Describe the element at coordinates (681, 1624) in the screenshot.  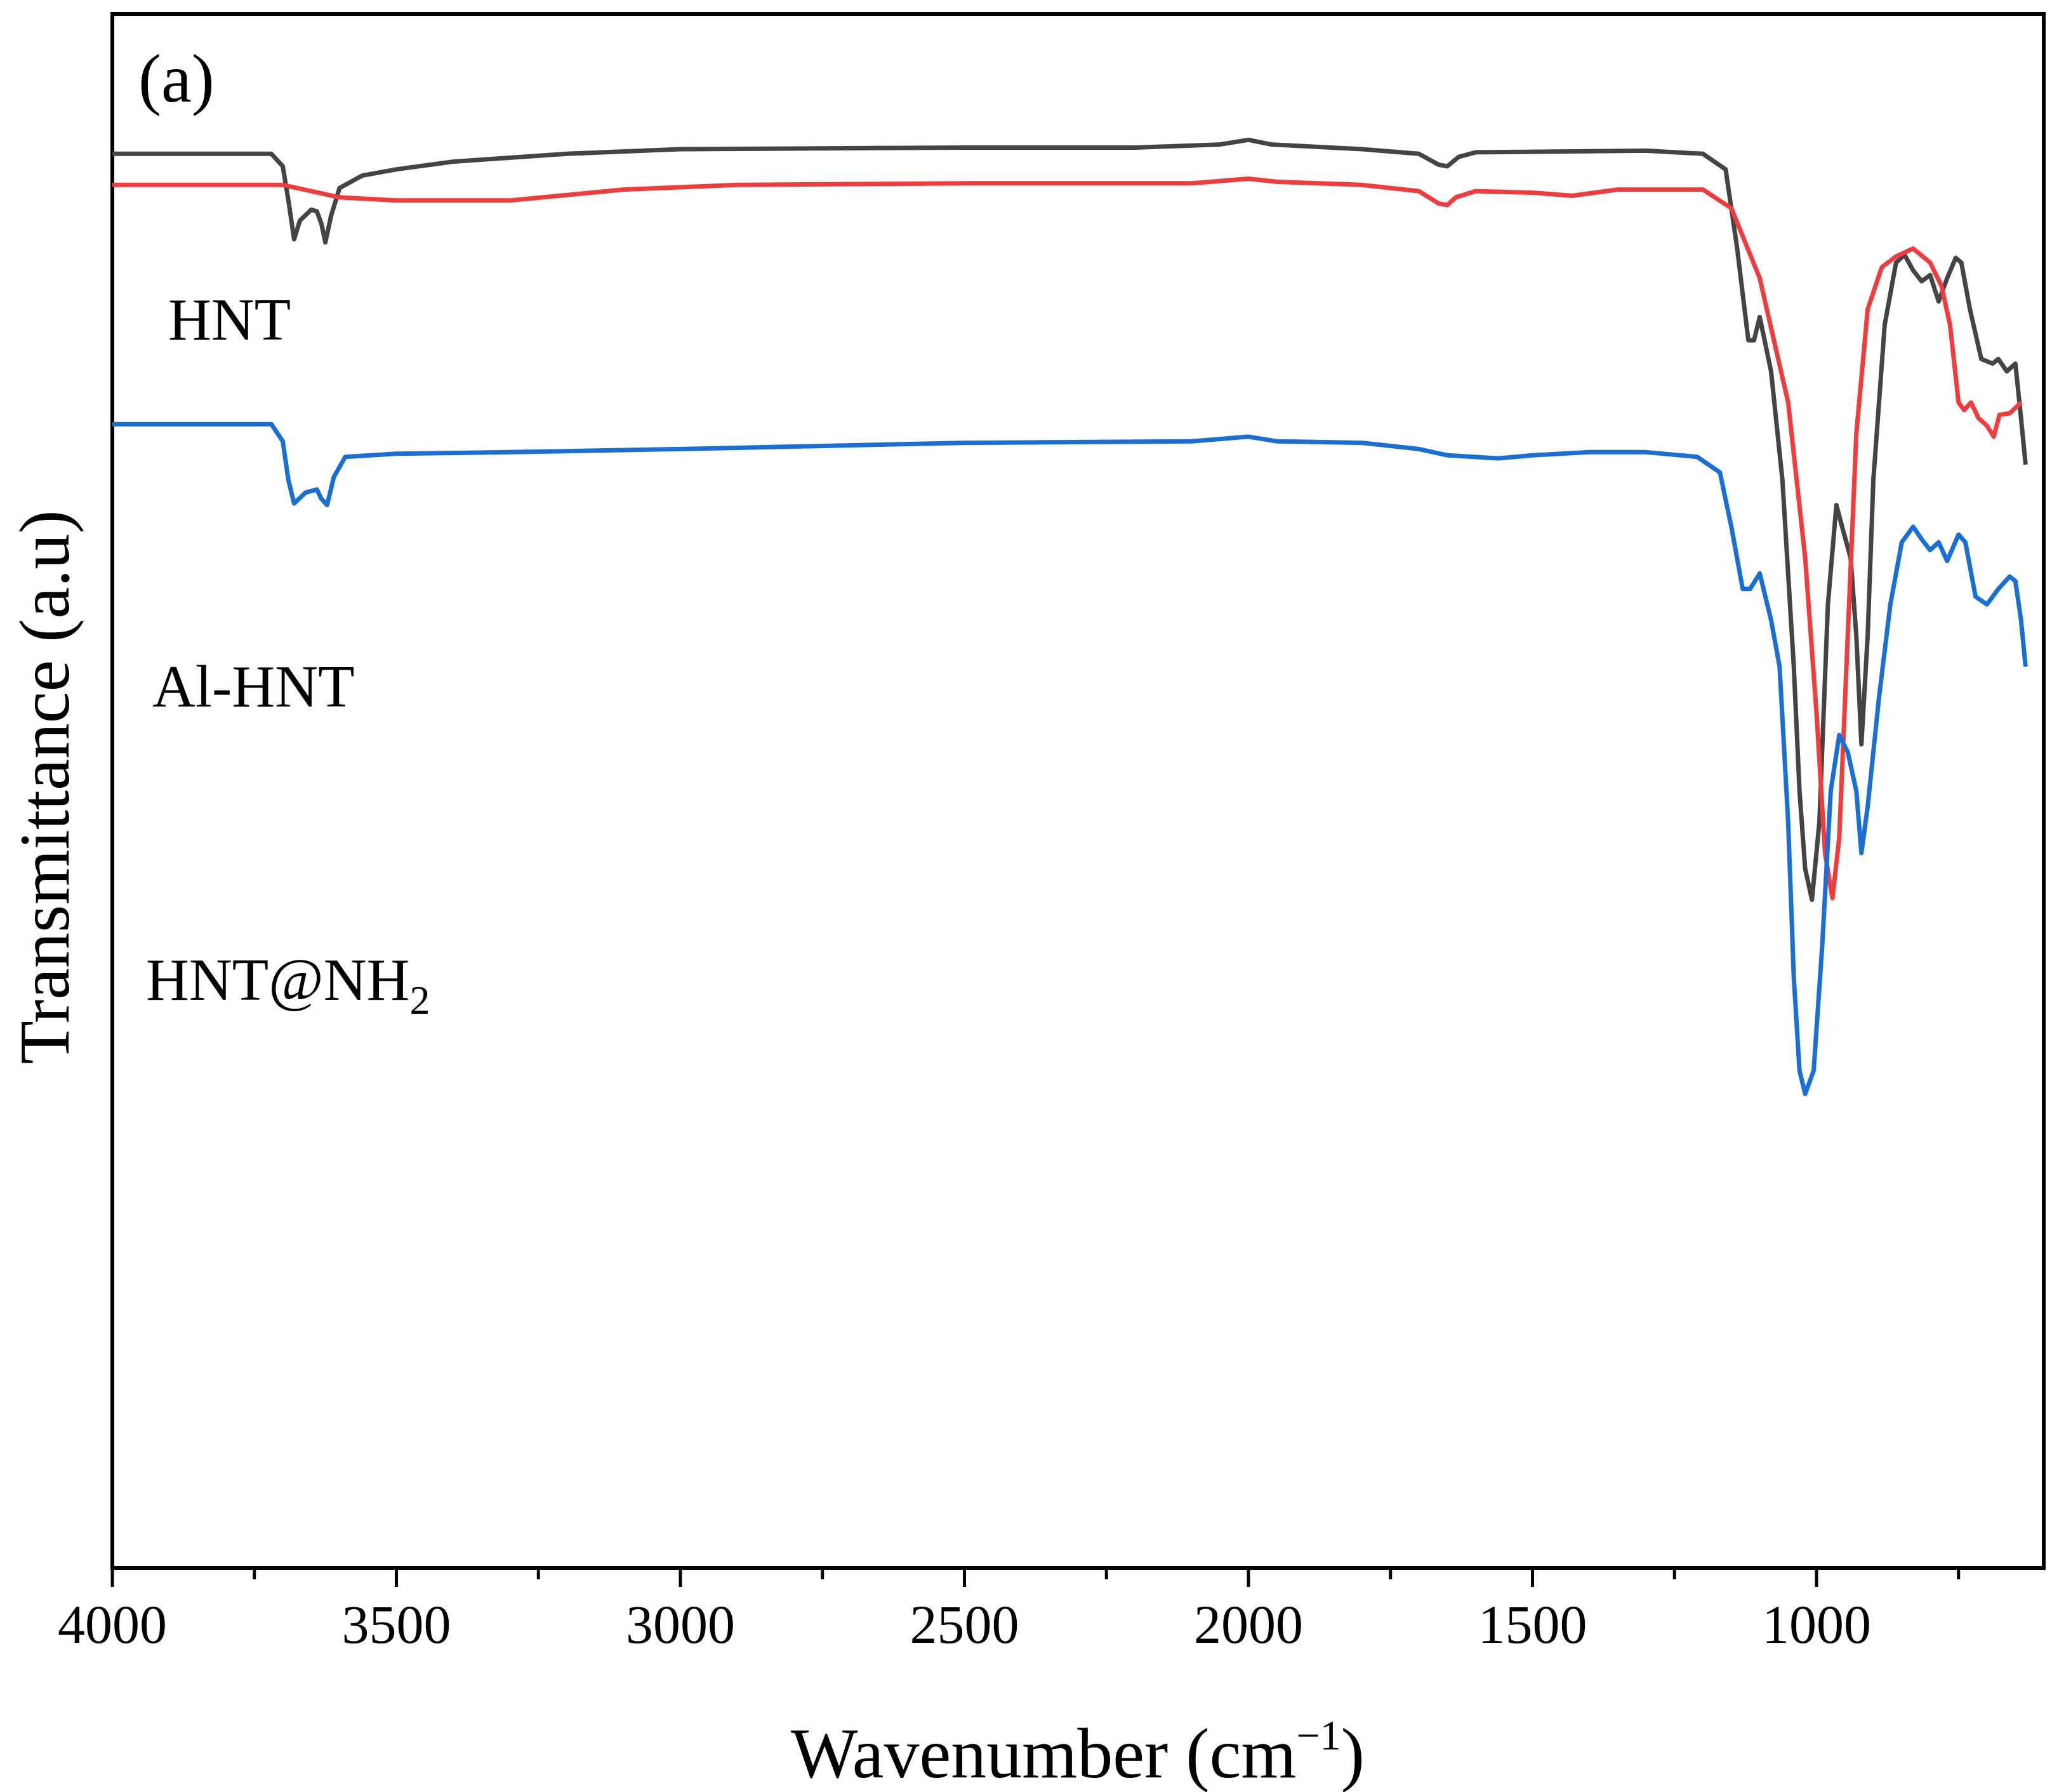
I see `x-tick-label: 3000` at that location.